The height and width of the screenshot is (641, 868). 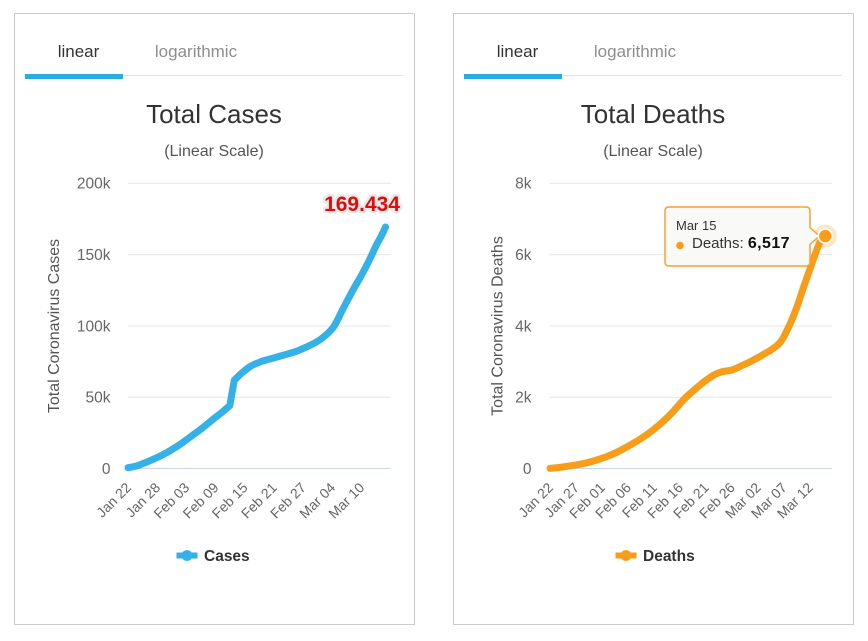 What do you see at coordinates (362, 204) in the screenshot?
I see `svg-text: 169.434` at bounding box center [362, 204].